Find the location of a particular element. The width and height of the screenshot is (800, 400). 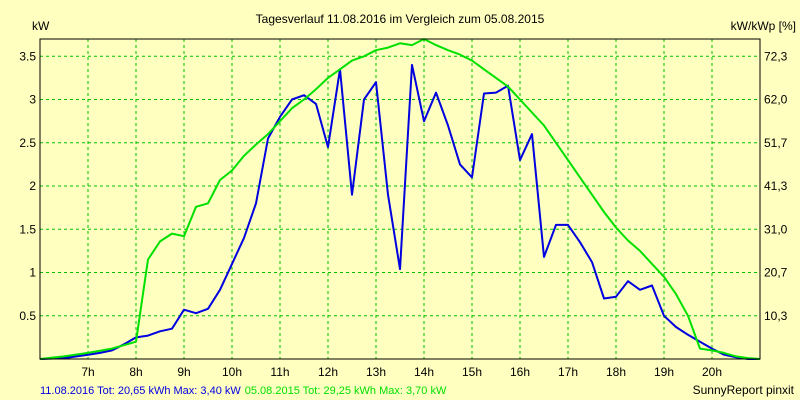

y-axis-label-right: kW/kWp [%] is located at coordinates (763, 26).